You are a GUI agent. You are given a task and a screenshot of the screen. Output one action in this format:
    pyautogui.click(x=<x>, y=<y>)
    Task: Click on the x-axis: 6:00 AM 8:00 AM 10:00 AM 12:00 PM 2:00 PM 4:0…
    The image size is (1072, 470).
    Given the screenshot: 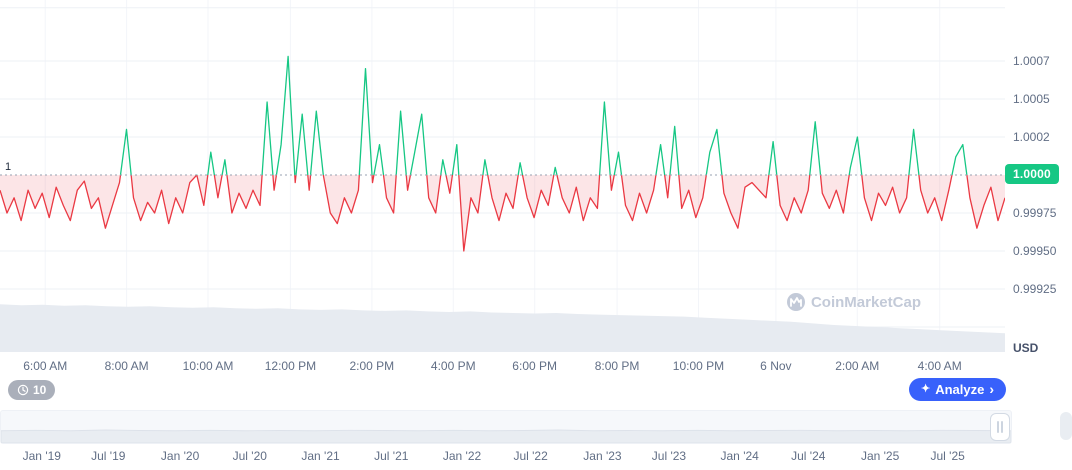 What is the action you would take?
    pyautogui.click(x=502, y=368)
    